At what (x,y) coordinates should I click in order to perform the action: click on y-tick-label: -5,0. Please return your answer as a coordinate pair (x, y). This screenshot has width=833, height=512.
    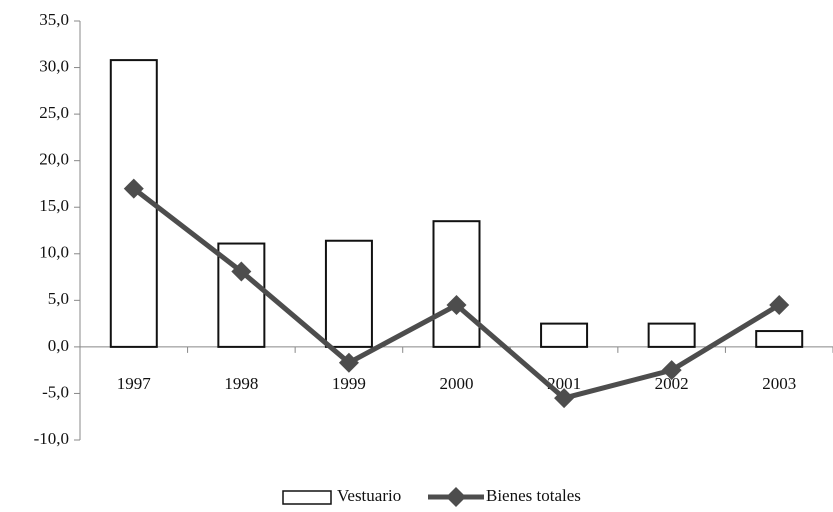
    Looking at the image, I should click on (55, 391).